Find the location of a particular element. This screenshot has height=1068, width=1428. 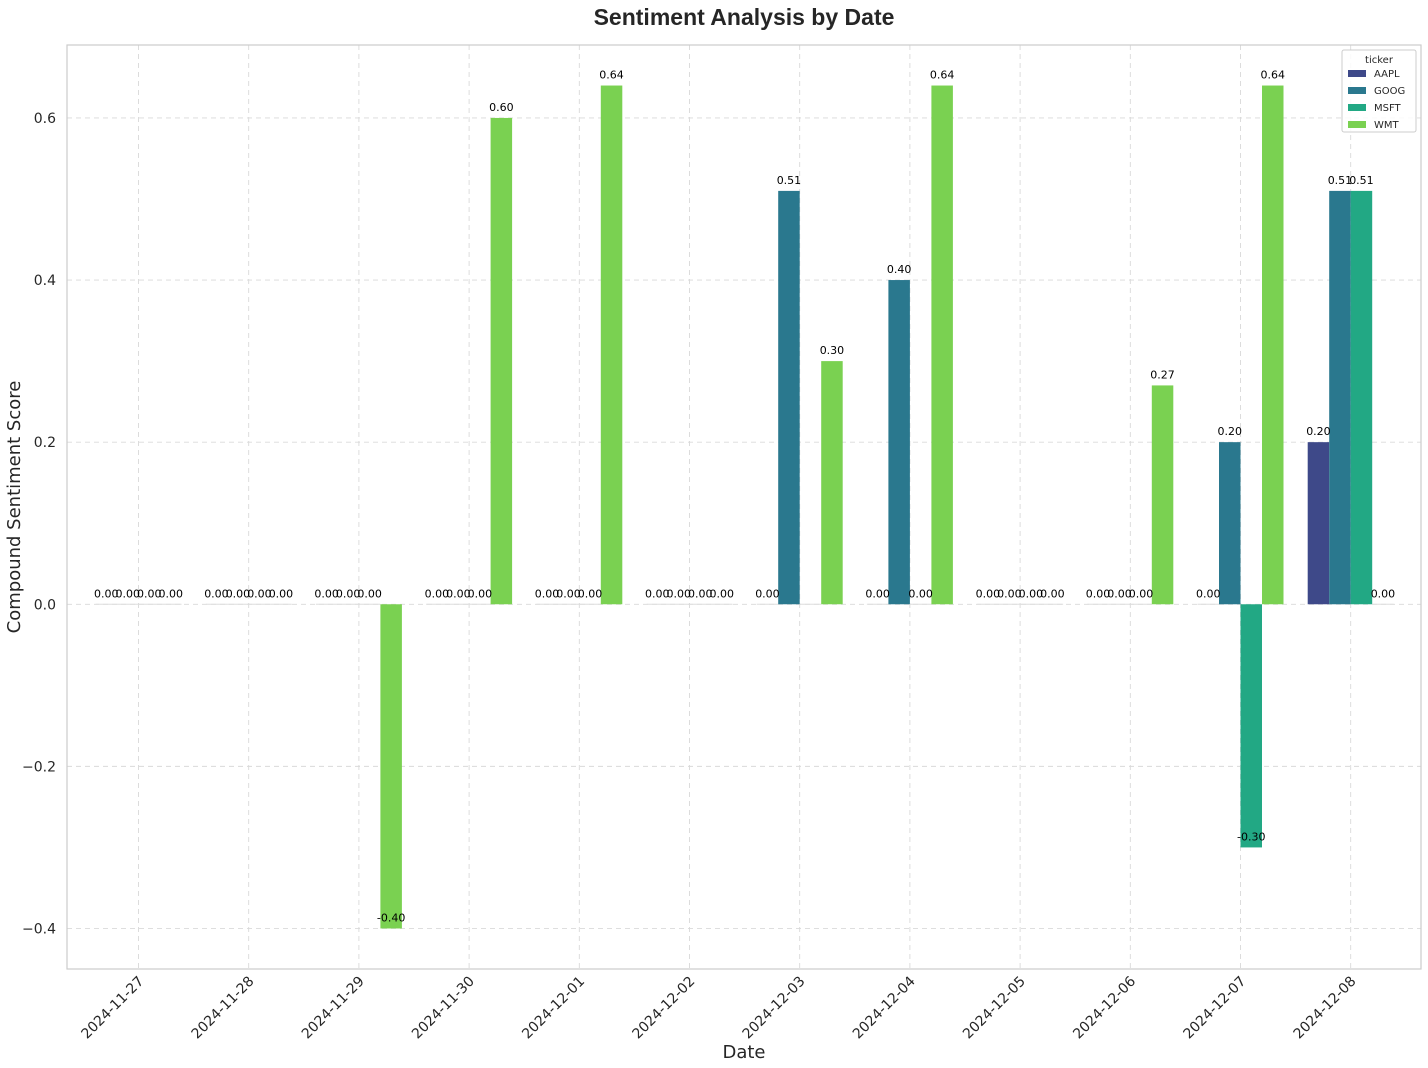

chart-title: Sentiment Analysis by Date is located at coordinates (744, 17).